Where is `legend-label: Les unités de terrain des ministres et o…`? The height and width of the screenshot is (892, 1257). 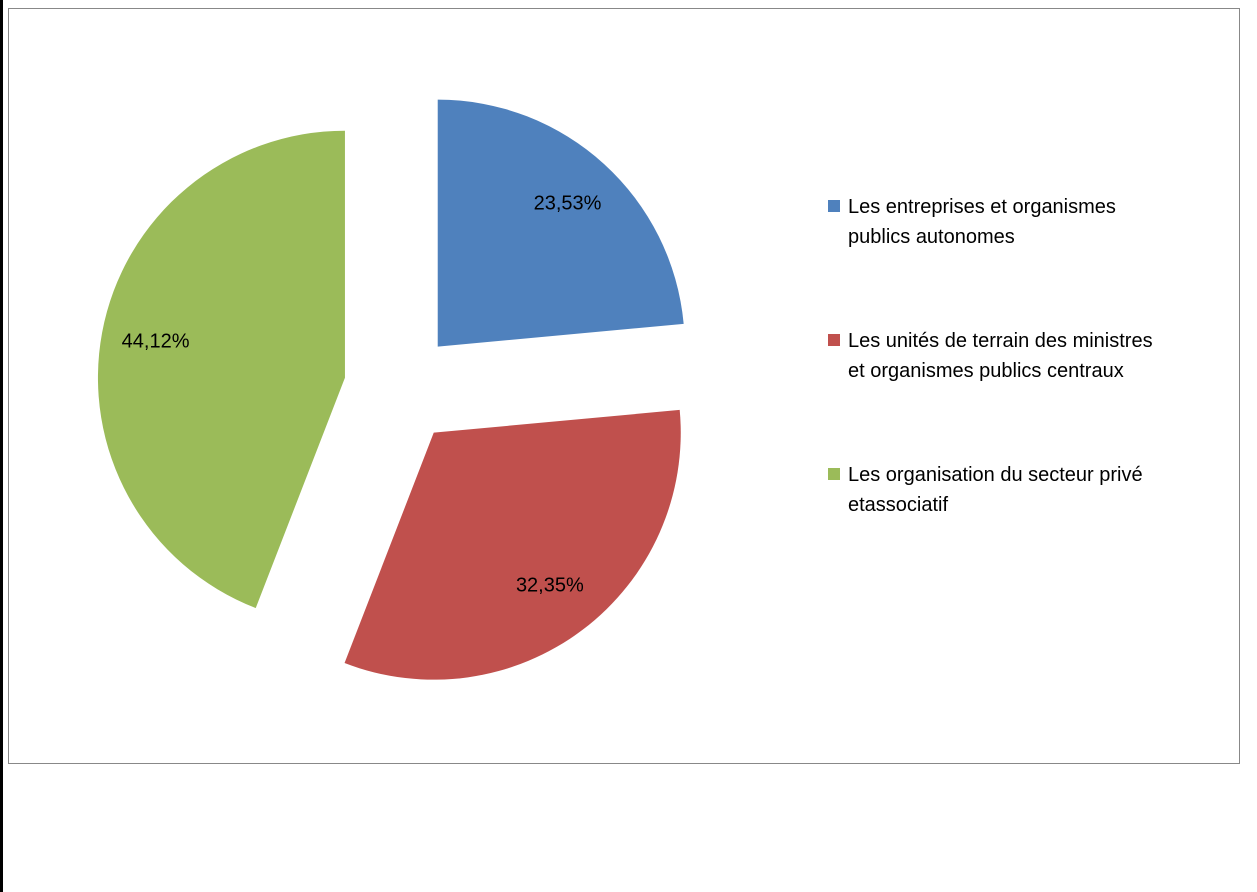 legend-label: Les unités de terrain des ministres et o… is located at coordinates (1000, 356).